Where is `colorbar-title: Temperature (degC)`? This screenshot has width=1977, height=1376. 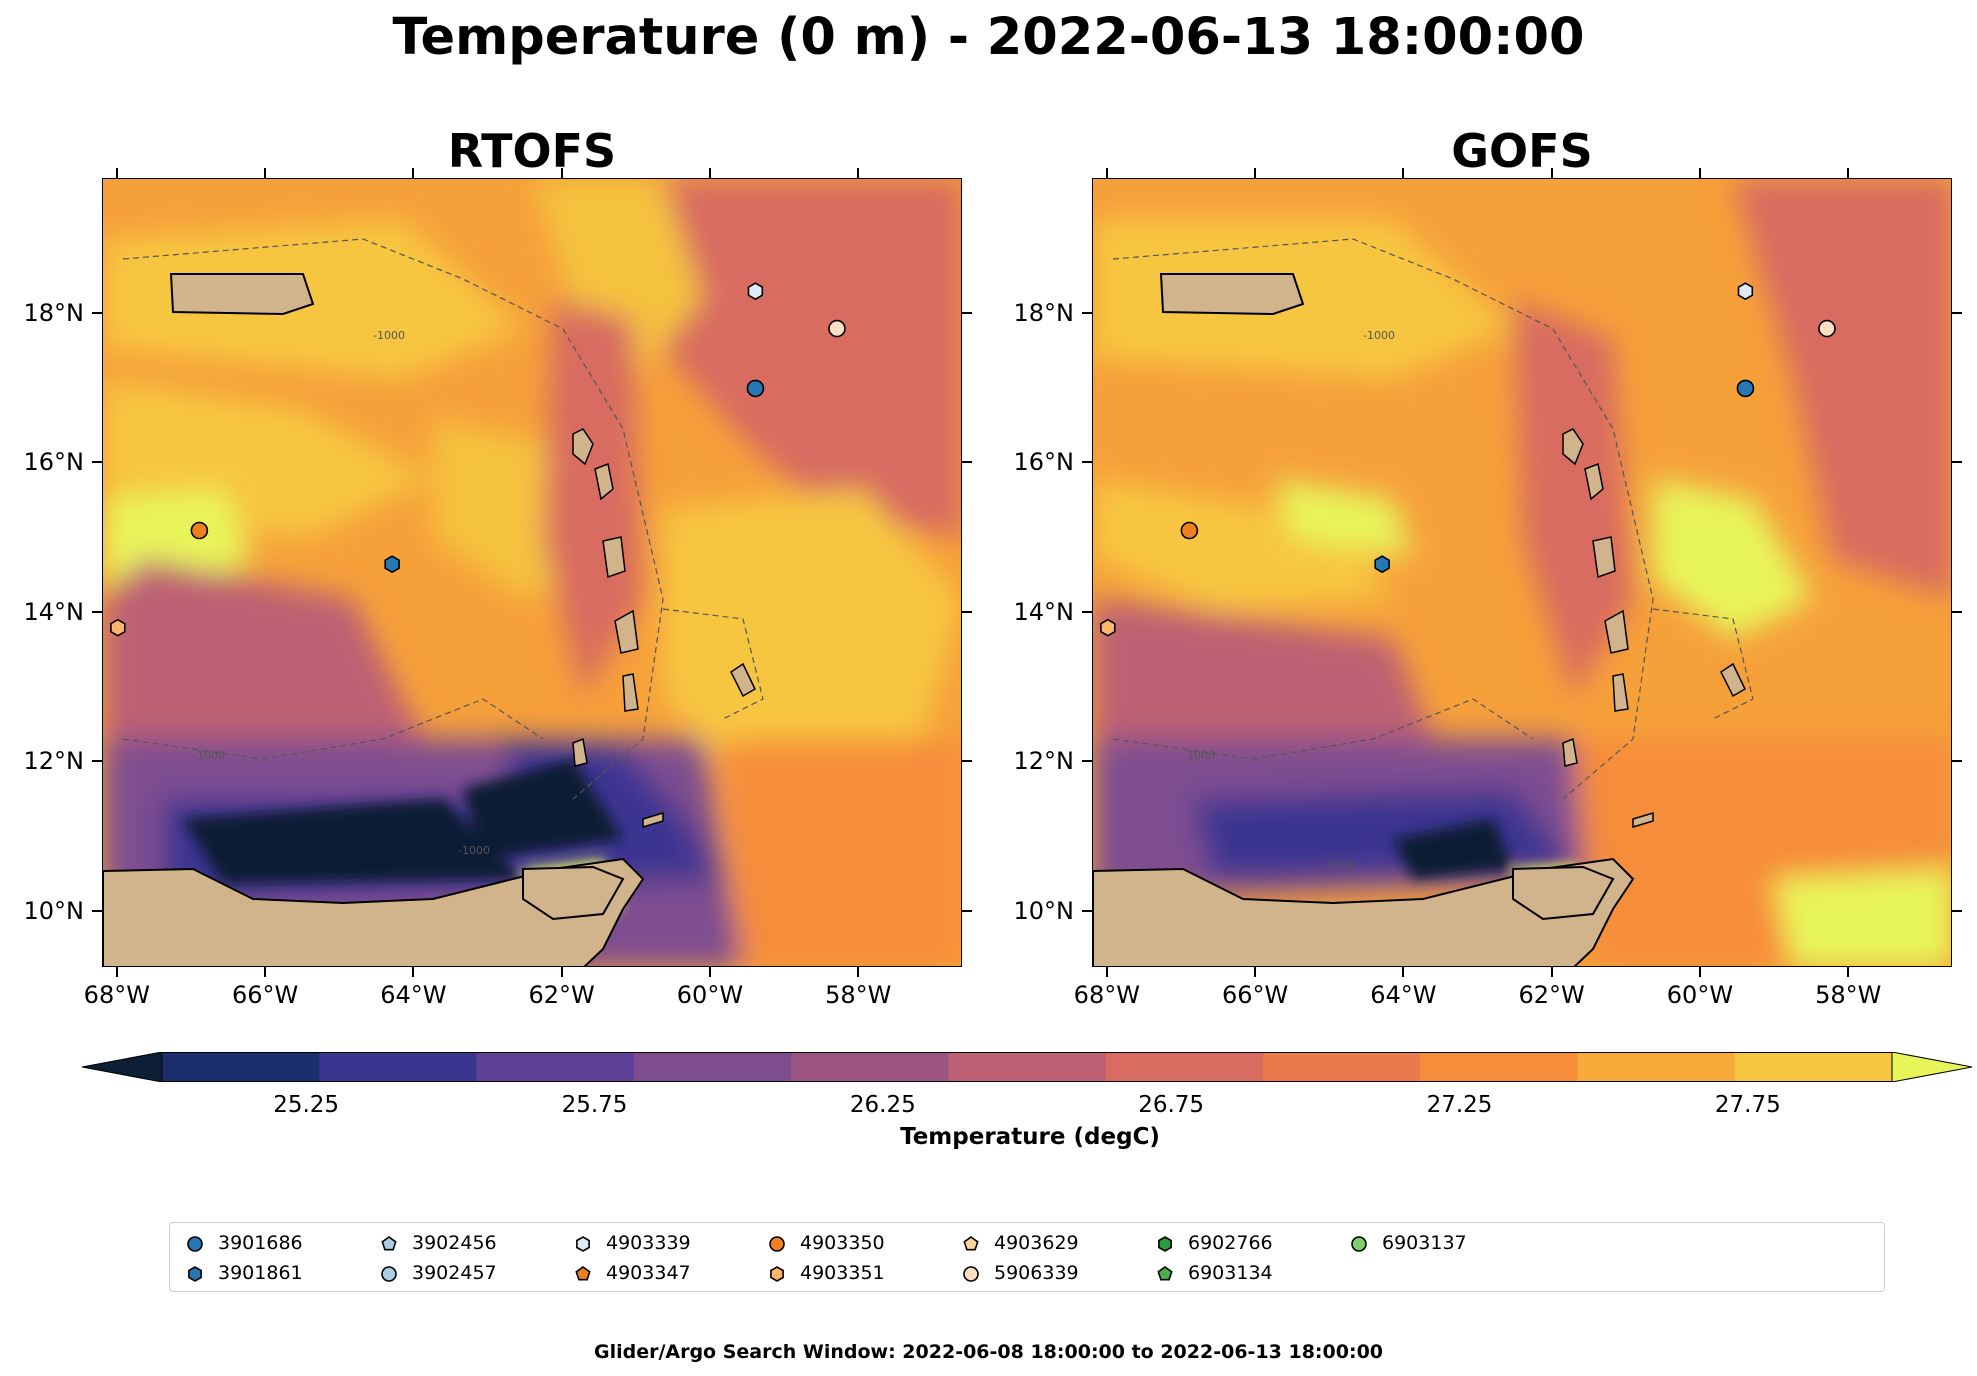
colorbar-title: Temperature (degC) is located at coordinates (1030, 1137).